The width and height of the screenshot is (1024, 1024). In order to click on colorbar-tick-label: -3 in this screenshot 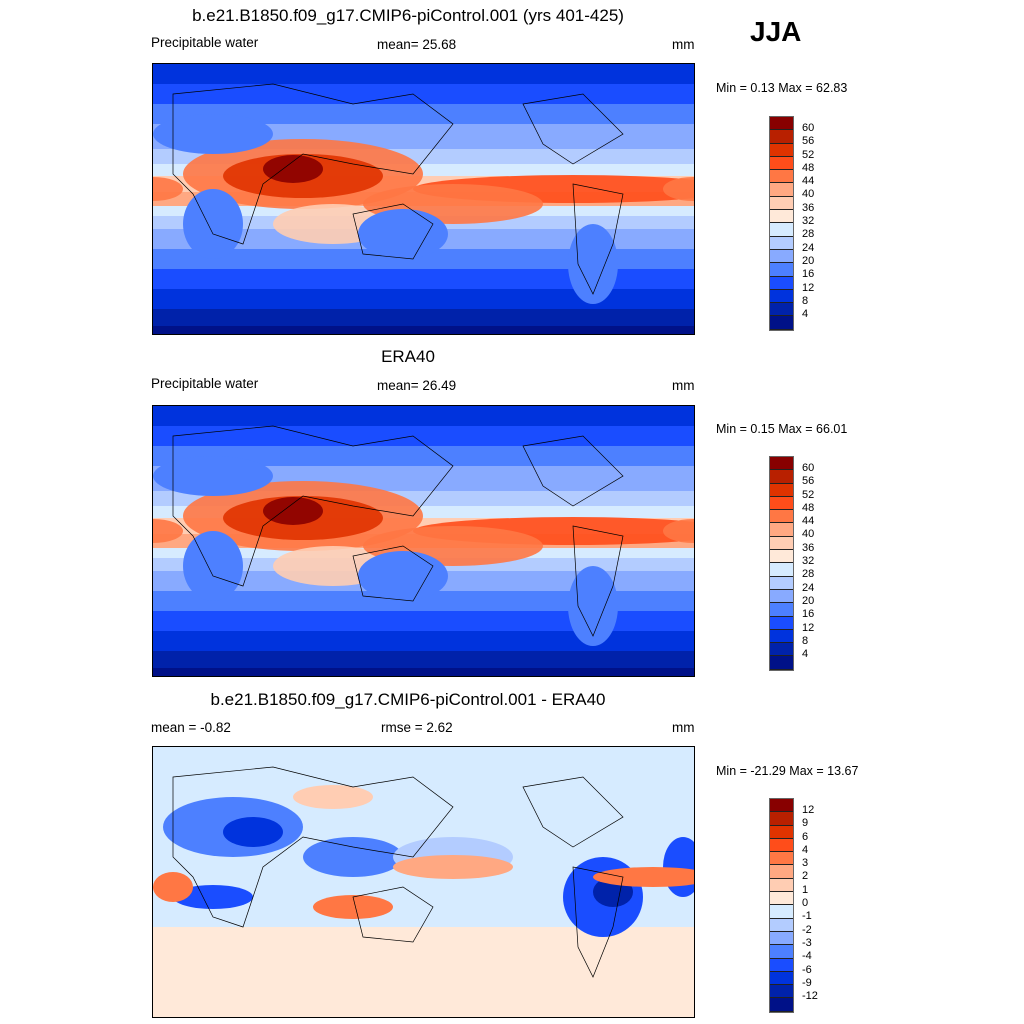, I will do `click(807, 942)`.